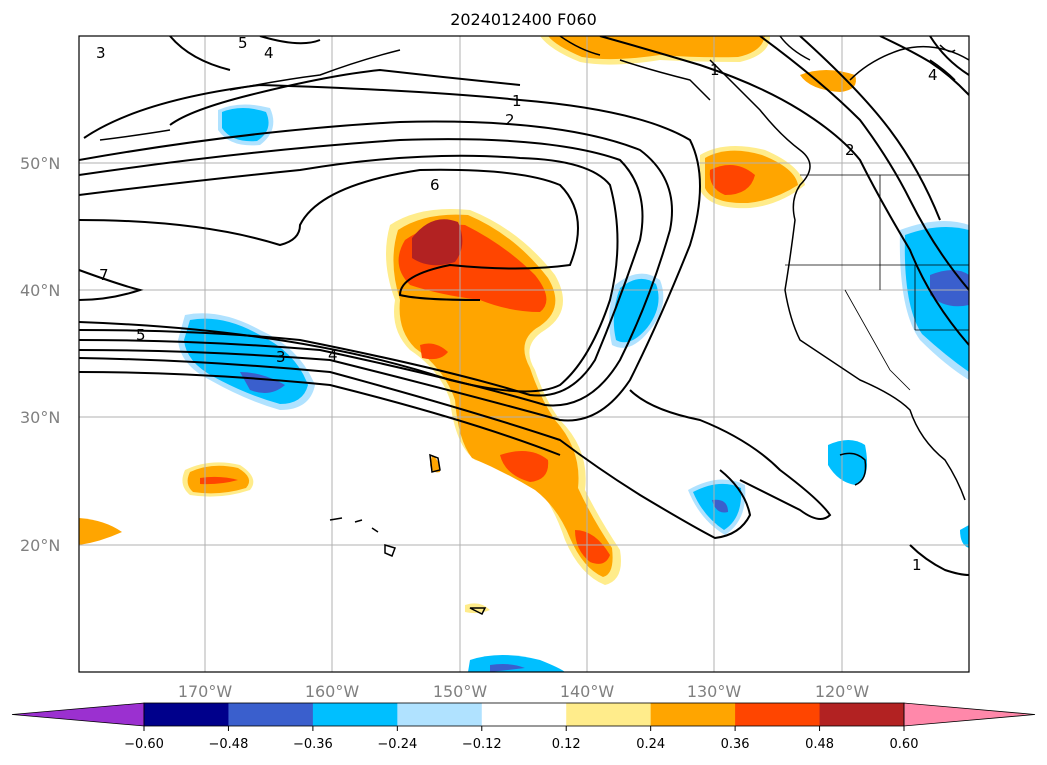 The image size is (1047, 765). Describe the element at coordinates (205, 691) in the screenshot. I see `lon-label: 170°W` at that location.